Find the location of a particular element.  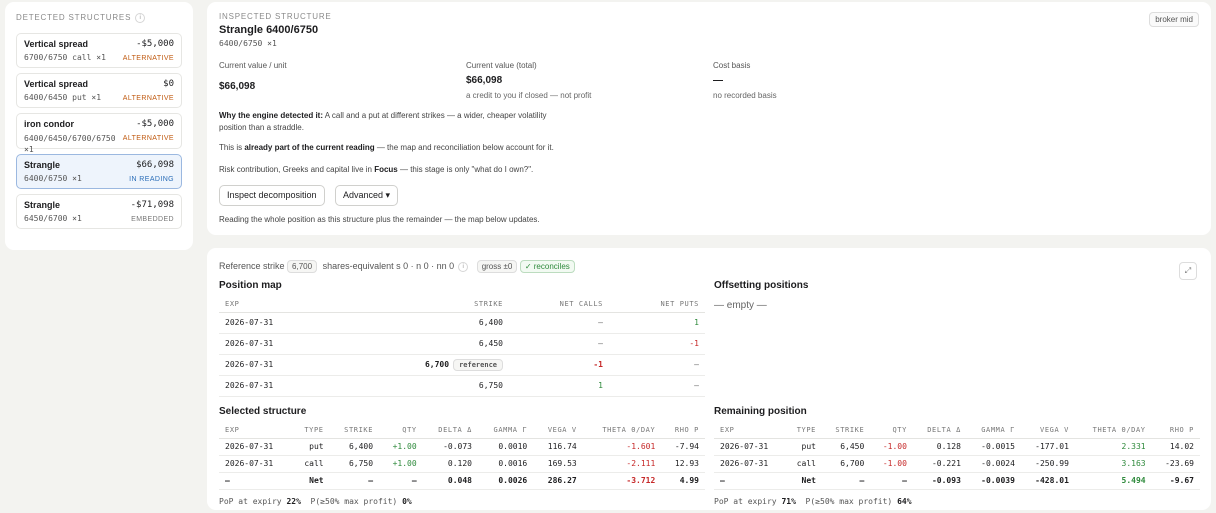

inspected-title: Strangle 6400/6750 is located at coordinates (269, 30).